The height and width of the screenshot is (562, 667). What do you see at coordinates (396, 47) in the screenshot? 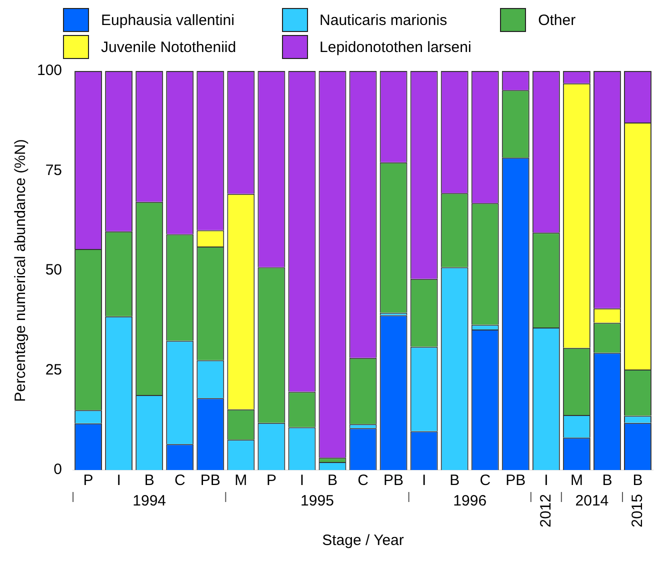
I see `series-label: Lepidonotothen larseni` at bounding box center [396, 47].